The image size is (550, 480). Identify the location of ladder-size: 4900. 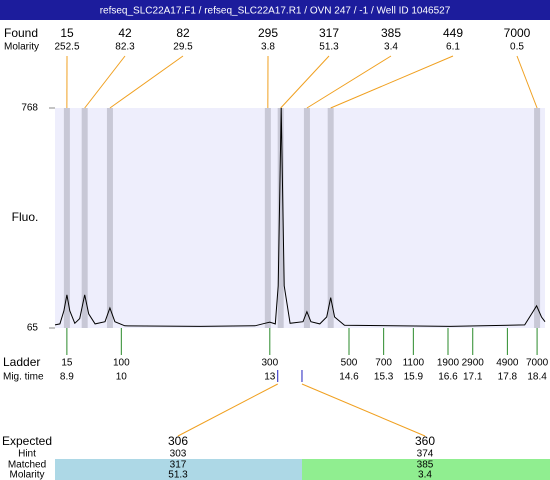
(507, 363).